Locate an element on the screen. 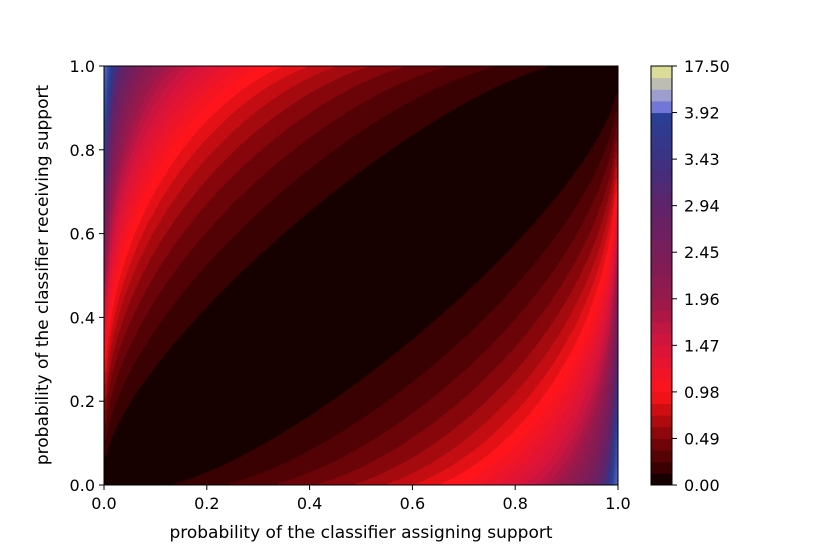 The height and width of the screenshot is (558, 830). colorbar-tick-label: 0.00 is located at coordinates (702, 485).